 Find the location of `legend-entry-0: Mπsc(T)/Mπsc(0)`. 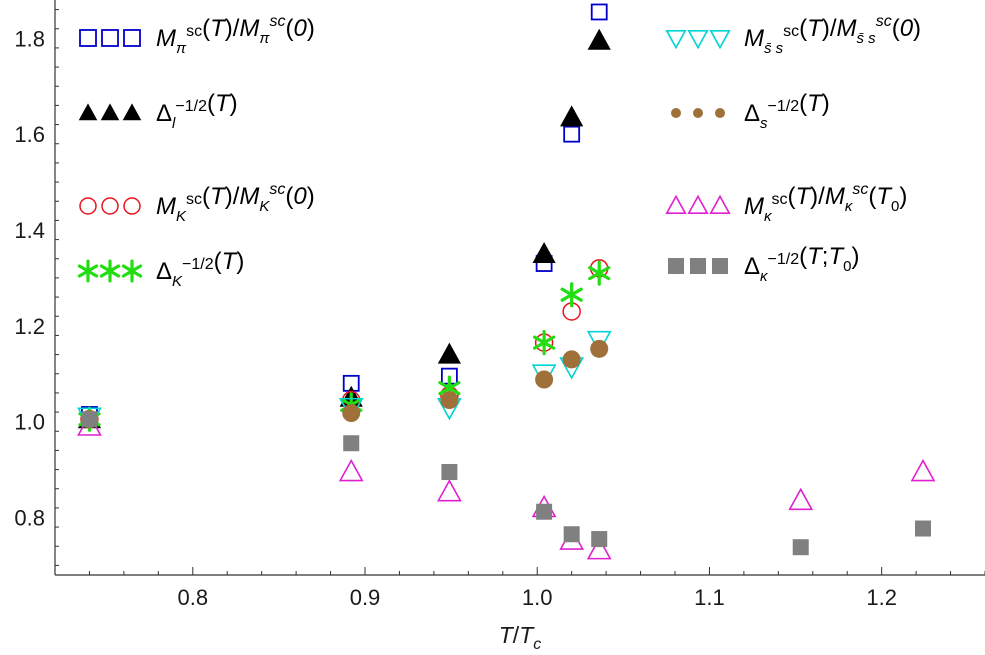

legend-entry-0: Mπsc(T)/Mπsc(0) is located at coordinates (197, 35).